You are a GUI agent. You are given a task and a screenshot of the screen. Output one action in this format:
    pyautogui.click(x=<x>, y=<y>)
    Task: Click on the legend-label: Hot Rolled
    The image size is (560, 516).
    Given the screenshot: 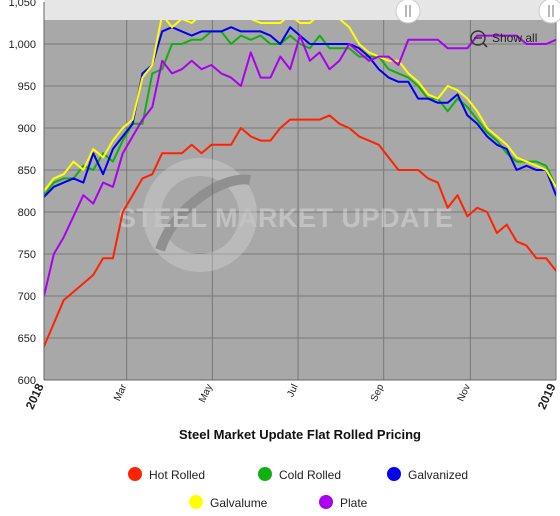 What is the action you would take?
    pyautogui.click(x=177, y=475)
    